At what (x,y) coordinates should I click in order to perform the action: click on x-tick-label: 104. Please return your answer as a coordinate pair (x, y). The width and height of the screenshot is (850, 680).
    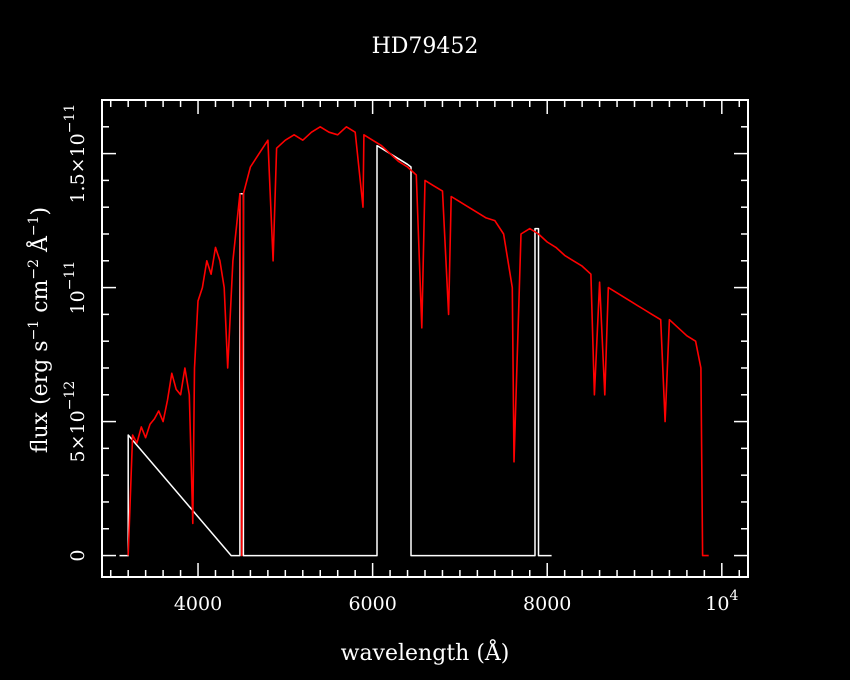
    Looking at the image, I should click on (721, 601).